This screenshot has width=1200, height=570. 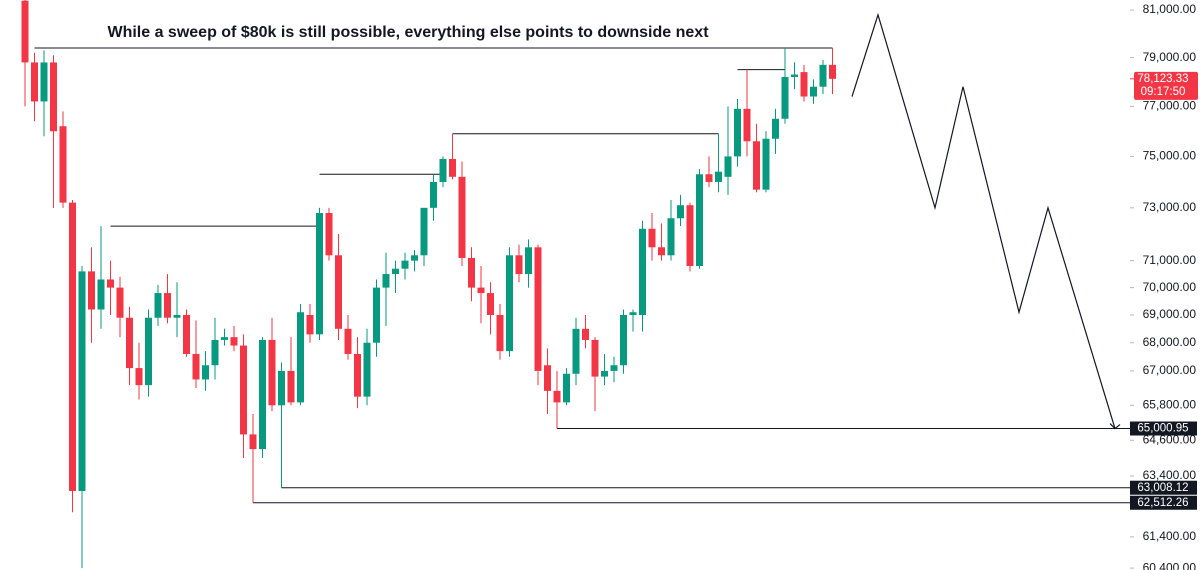 What do you see at coordinates (1170, 287) in the screenshot?
I see `y-tick-label: 70,000.00` at bounding box center [1170, 287].